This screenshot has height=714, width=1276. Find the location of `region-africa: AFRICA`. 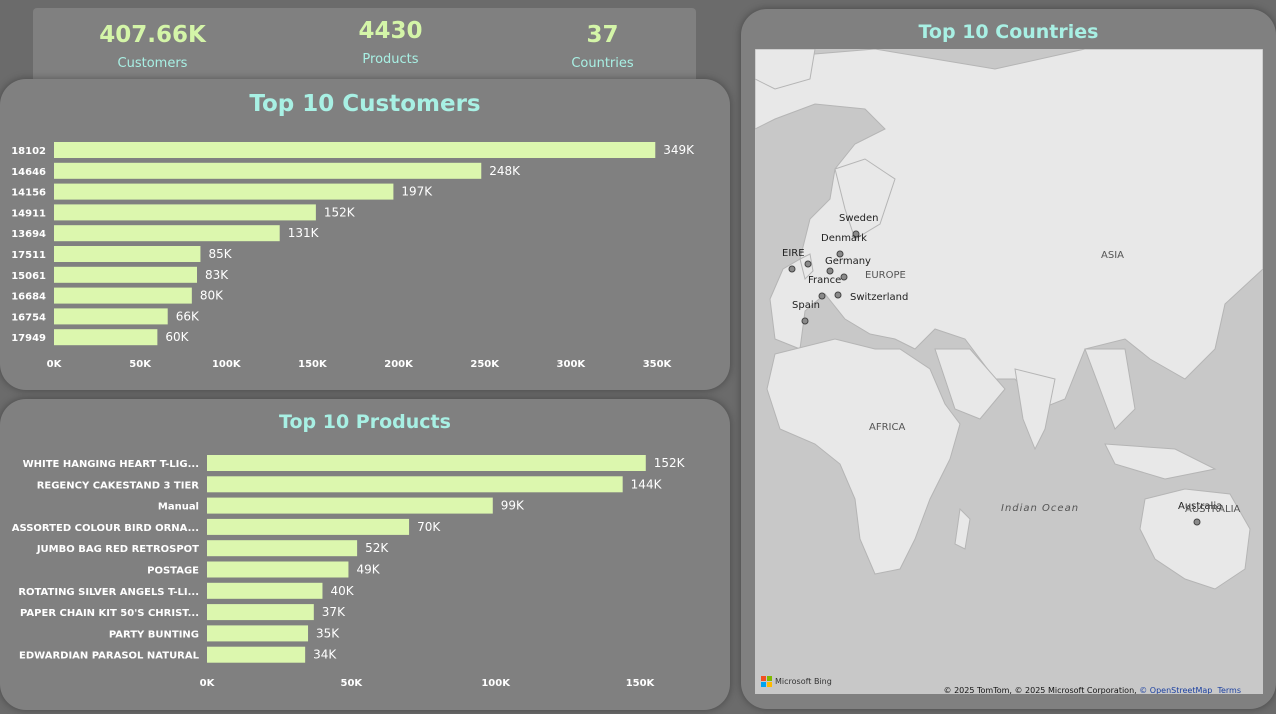

region-africa: AFRICA is located at coordinates (887, 427).